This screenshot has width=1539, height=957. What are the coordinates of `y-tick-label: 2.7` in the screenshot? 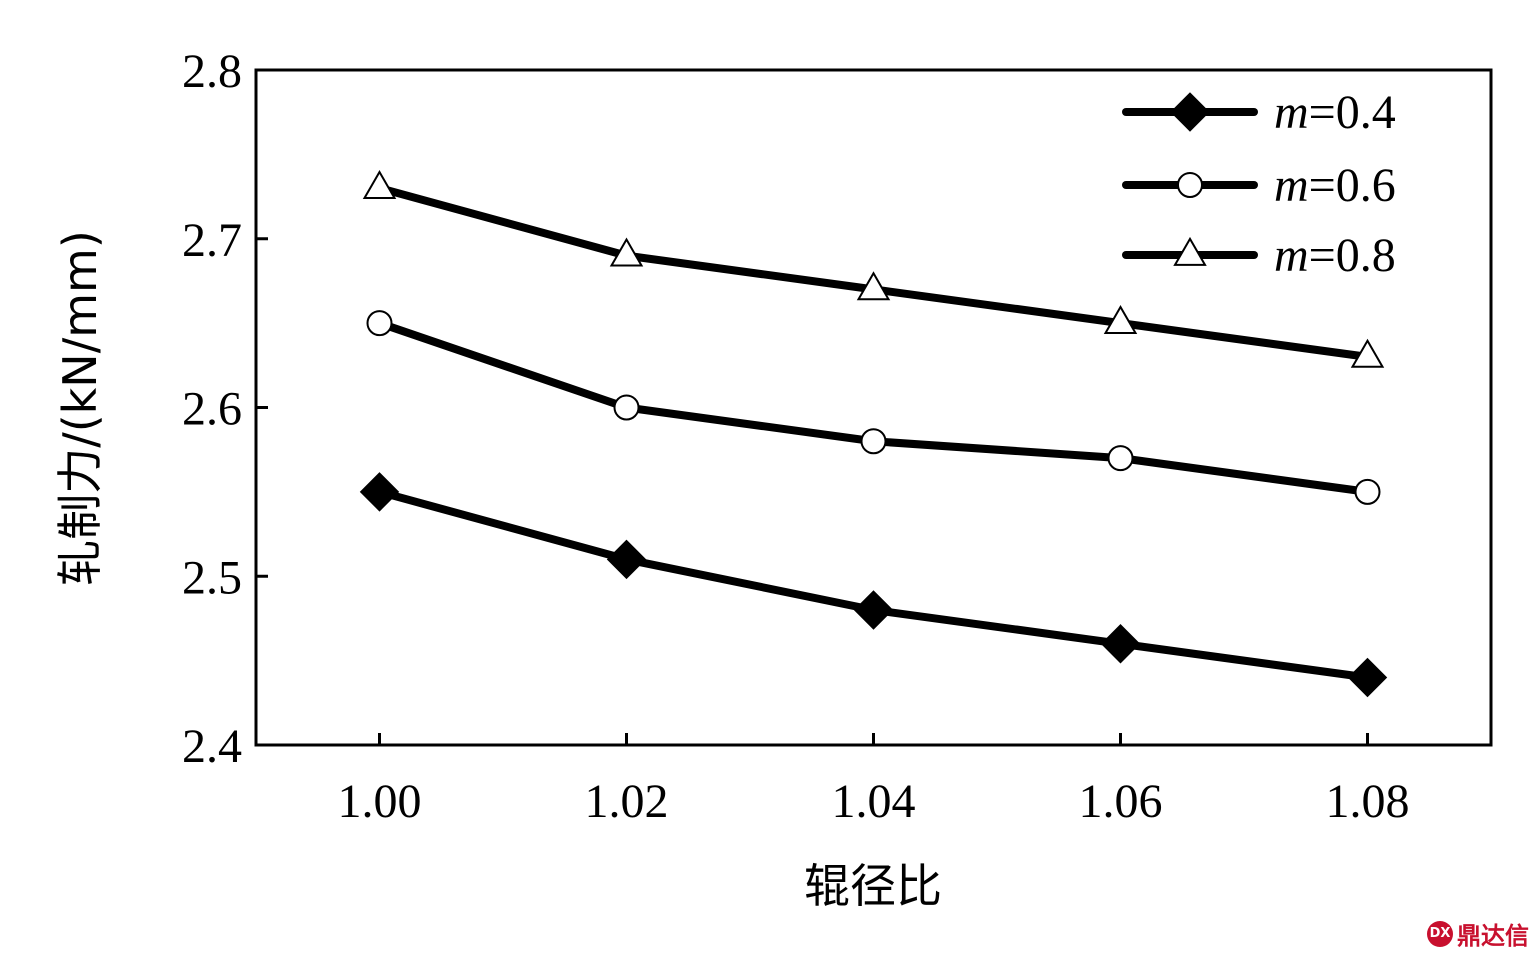 It's located at (212, 240).